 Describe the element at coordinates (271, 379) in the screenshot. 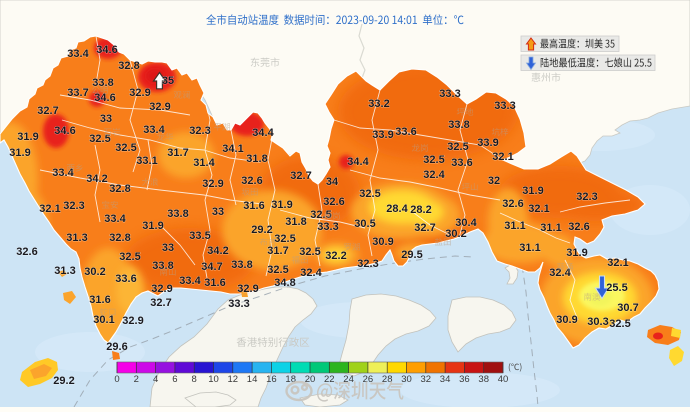

I see `svg-text: 16` at that location.